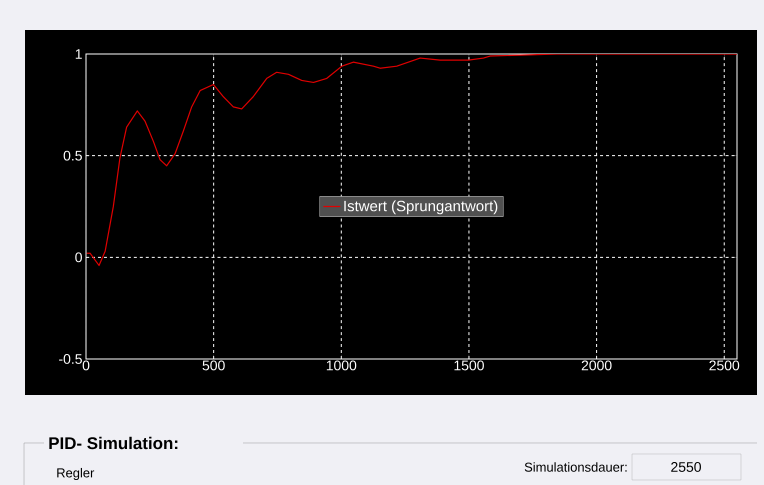  Describe the element at coordinates (469, 365) in the screenshot. I see `x-tick-label: 1500` at that location.